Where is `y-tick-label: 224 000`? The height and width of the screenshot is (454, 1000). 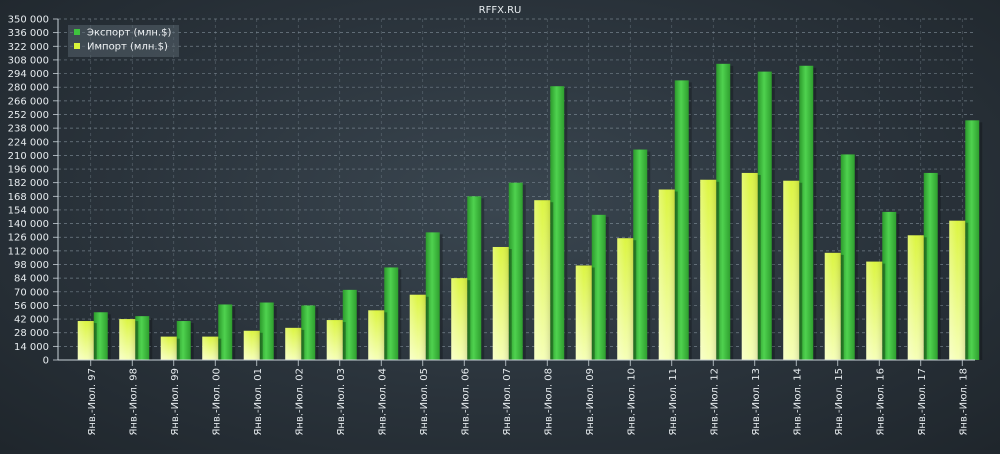
y-tick-label: 224 000 is located at coordinates (28, 142).